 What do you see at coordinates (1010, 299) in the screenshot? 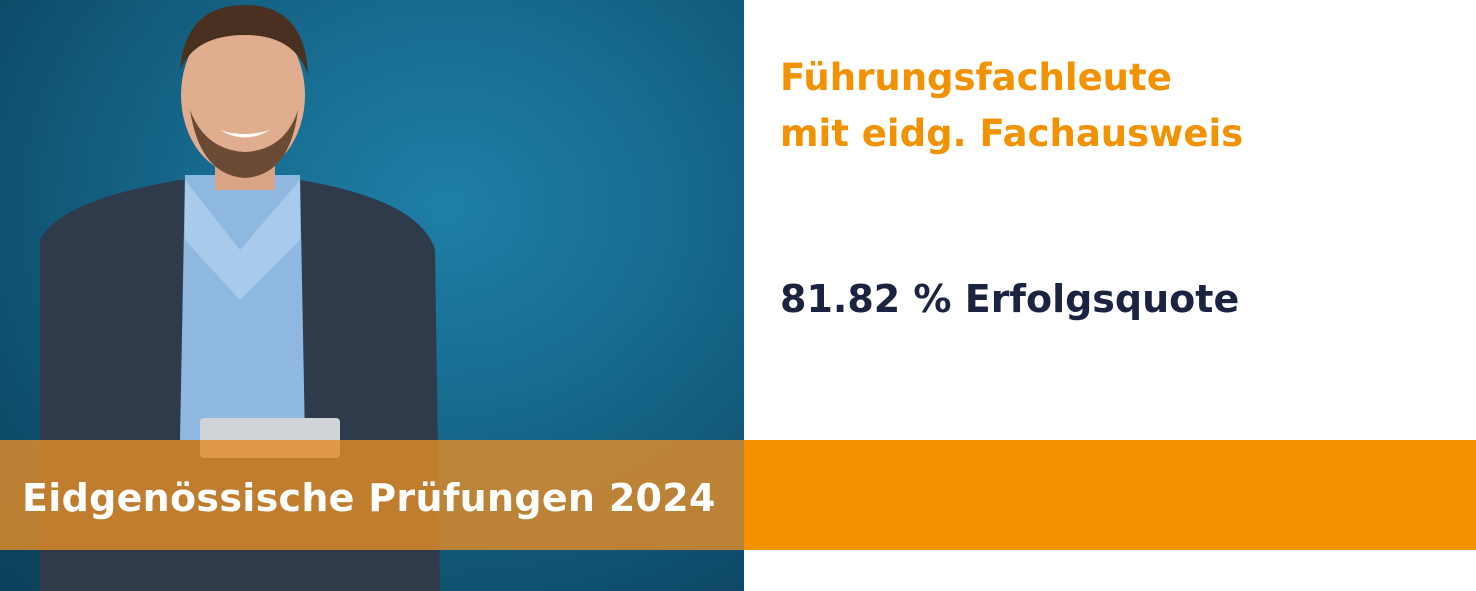
I see `success-rate: 81.82 % Erfolgsquote` at bounding box center [1010, 299].